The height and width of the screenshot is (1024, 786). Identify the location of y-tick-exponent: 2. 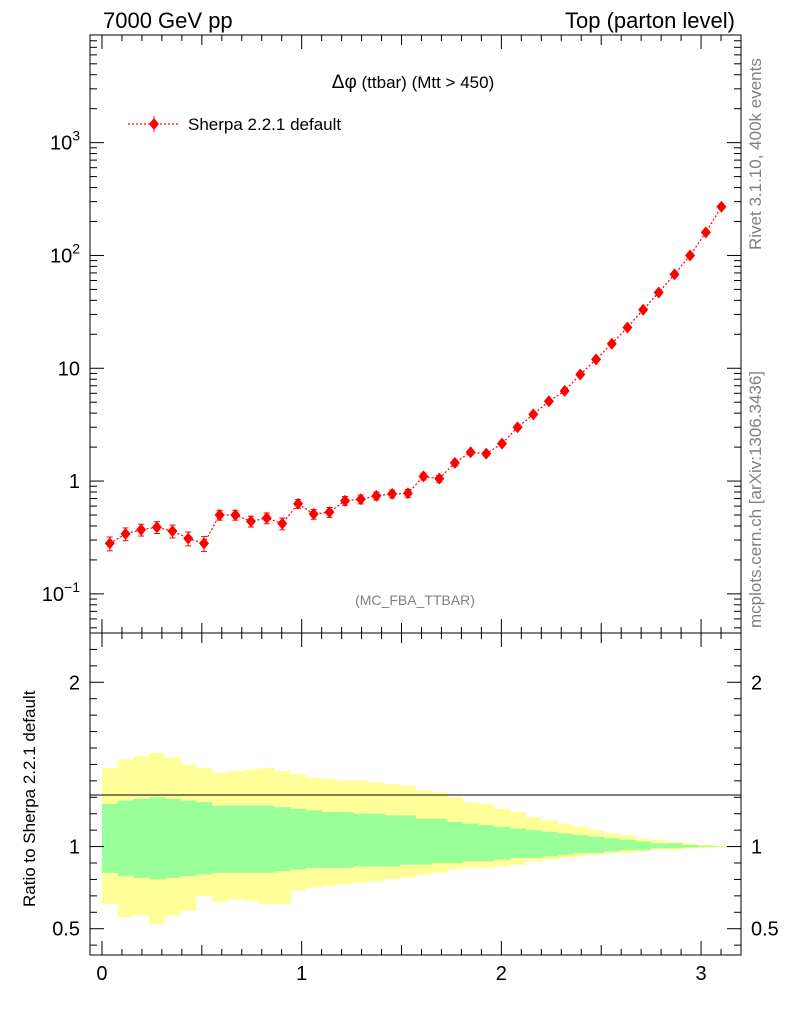
(76, 248).